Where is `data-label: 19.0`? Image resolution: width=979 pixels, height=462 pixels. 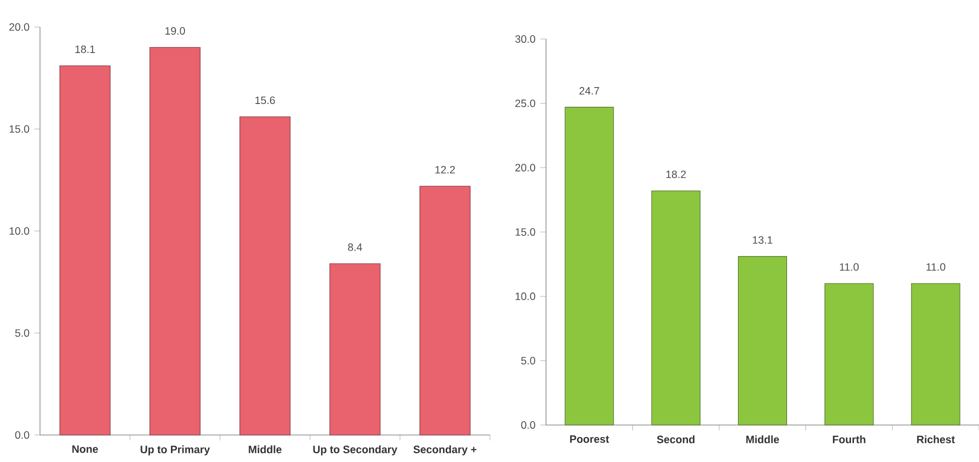
data-label: 19.0 is located at coordinates (175, 31).